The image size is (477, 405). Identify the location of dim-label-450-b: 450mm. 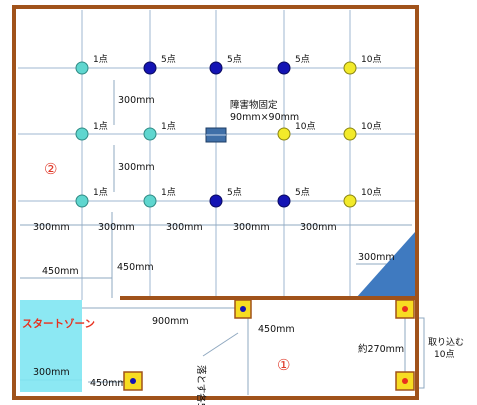
(135, 267).